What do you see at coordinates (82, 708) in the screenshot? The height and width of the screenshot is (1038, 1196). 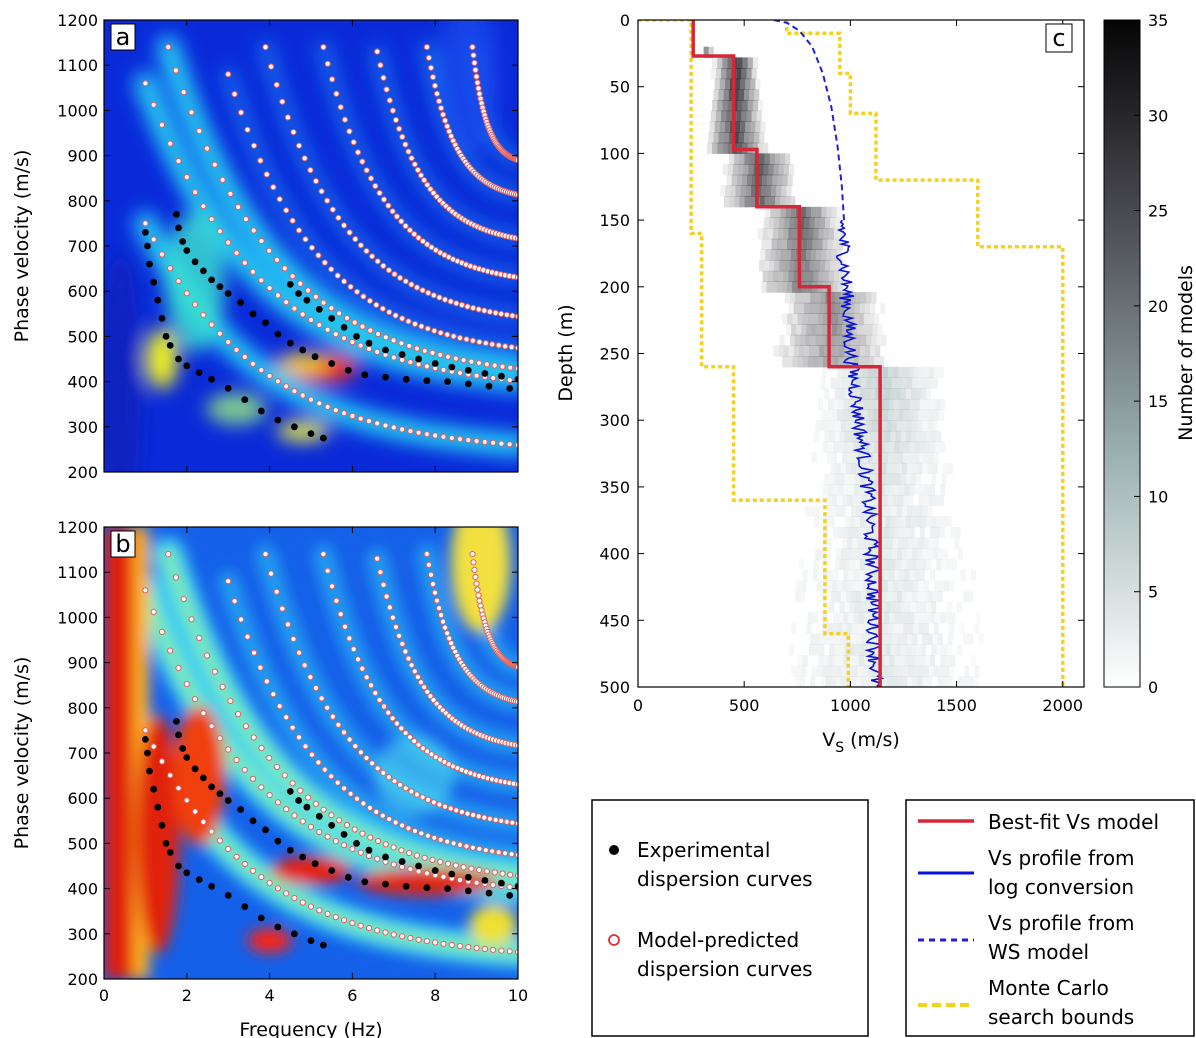 I see `panel-b-ytick-label: 800` at bounding box center [82, 708].